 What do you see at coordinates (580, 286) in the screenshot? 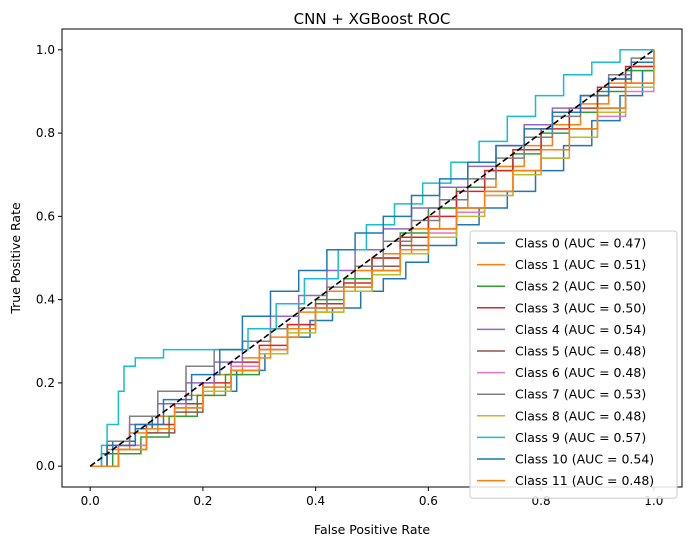
I see `legend-label: Class 2 (AUC = 0.50)` at bounding box center [580, 286].